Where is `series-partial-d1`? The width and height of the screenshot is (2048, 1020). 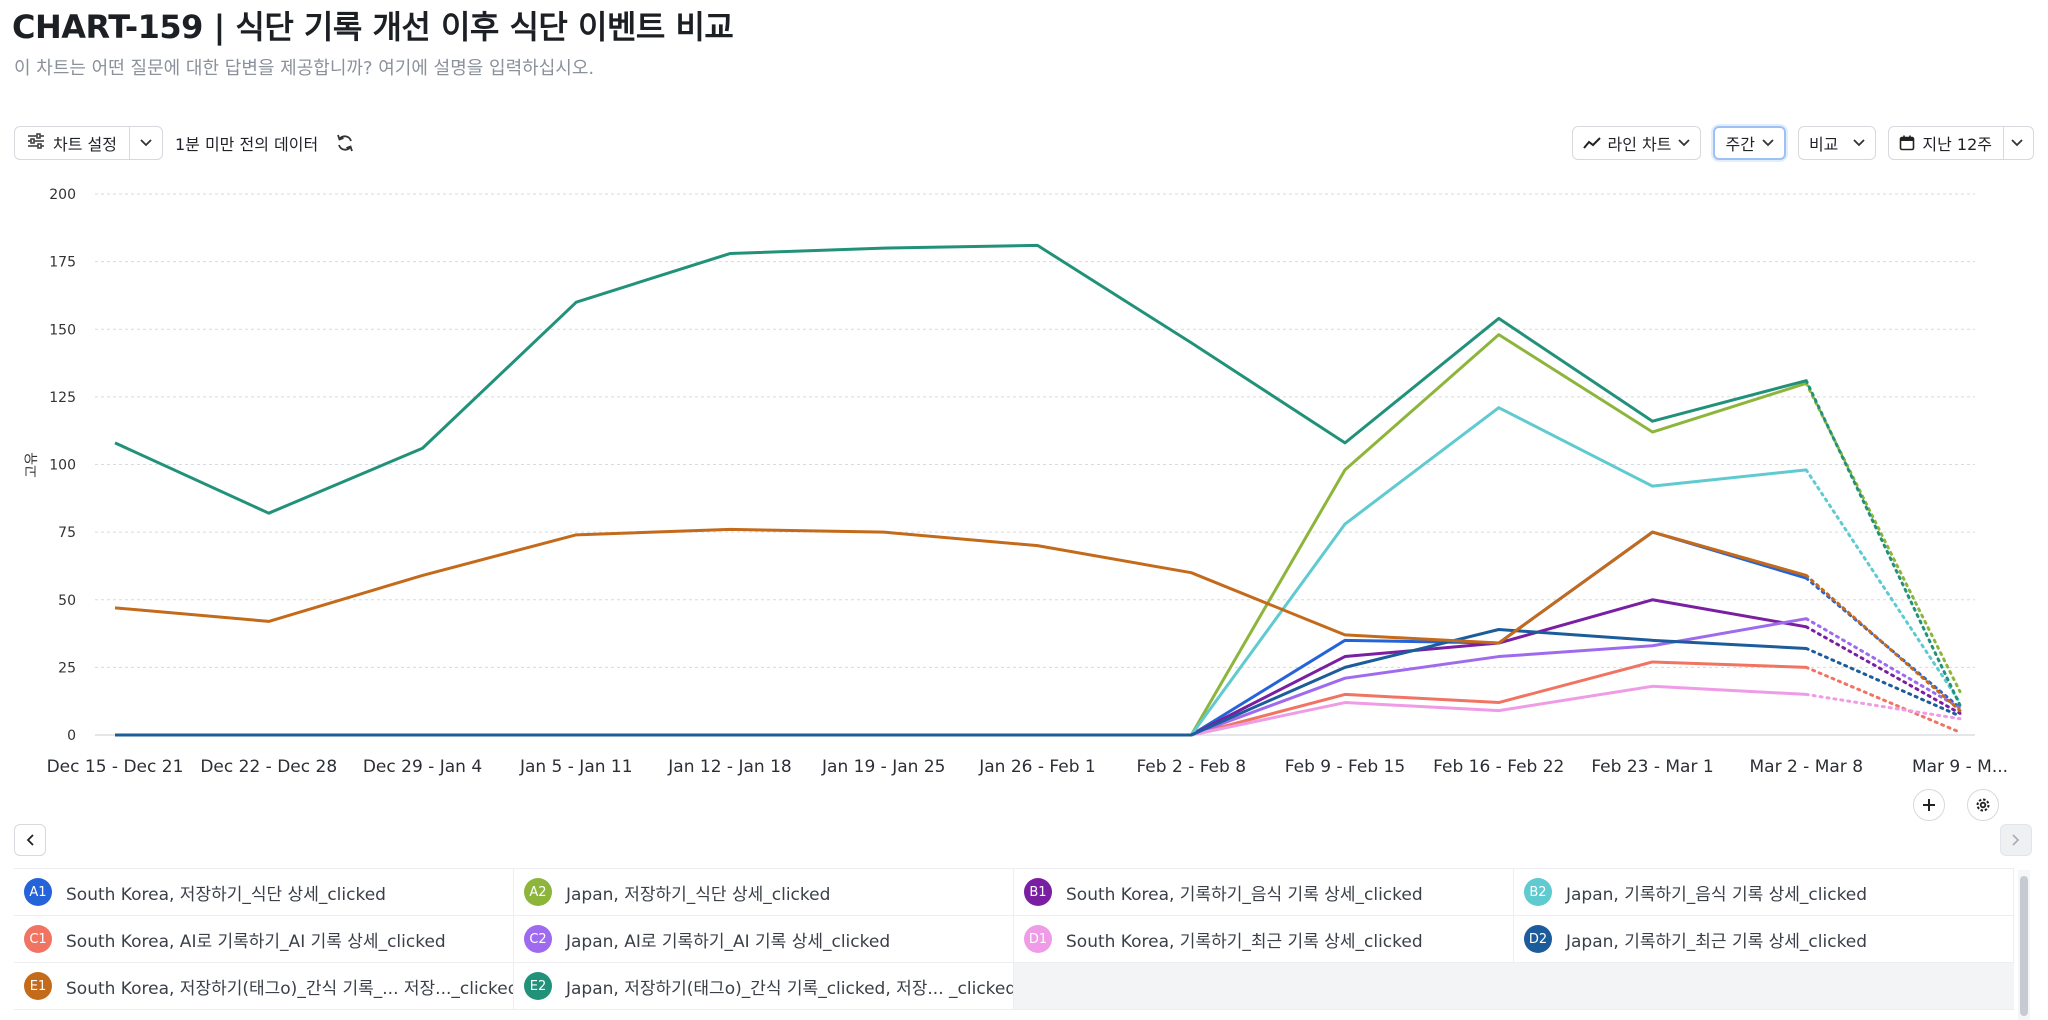
series-partial-d1 is located at coordinates (1883, 706).